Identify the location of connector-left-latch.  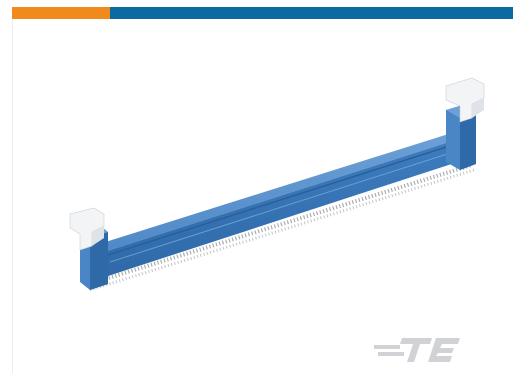
(87, 229).